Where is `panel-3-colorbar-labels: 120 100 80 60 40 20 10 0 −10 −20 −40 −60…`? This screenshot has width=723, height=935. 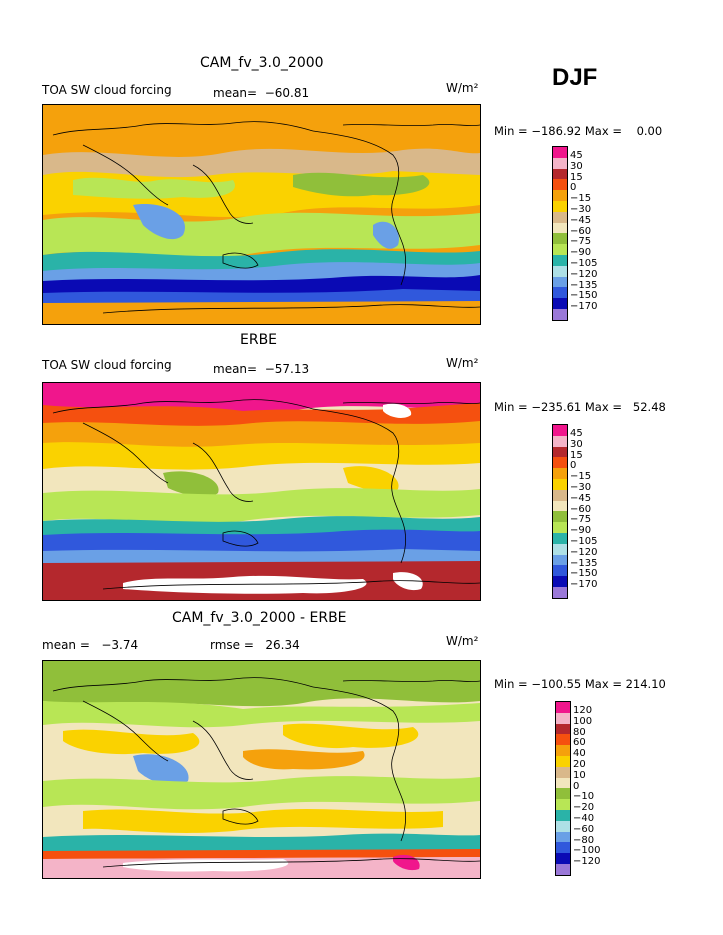
panel-3-colorbar-labels: 120 100 80 60 40 20 10 0 −10 −20 −40 −60… is located at coordinates (587, 786).